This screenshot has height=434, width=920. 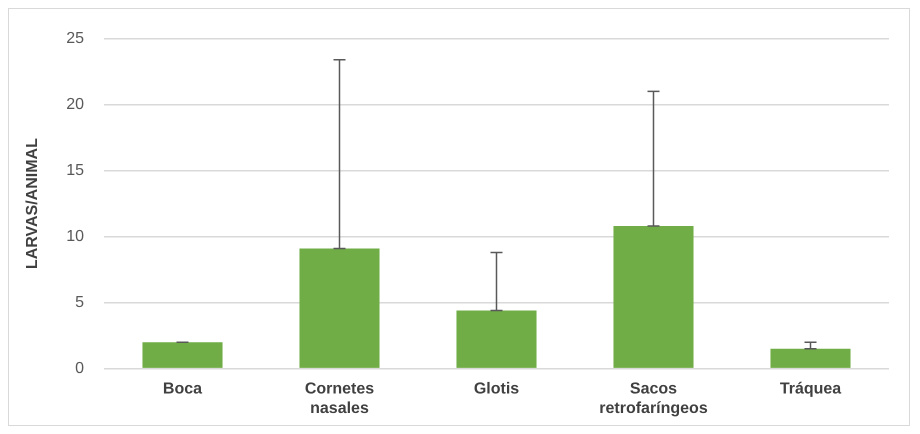 I want to click on y-tick-label: 10, so click(x=75, y=237).